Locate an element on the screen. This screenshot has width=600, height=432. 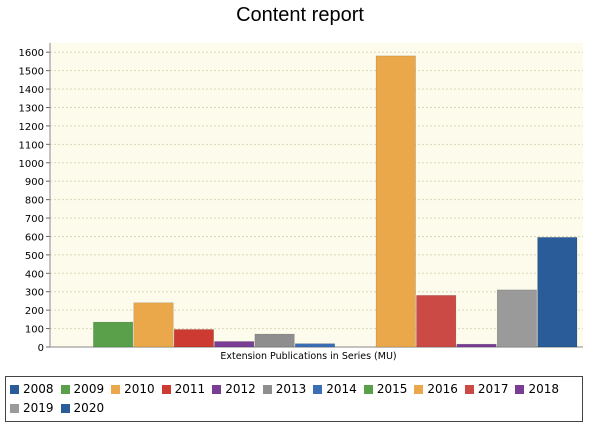
legend-item-2008: 2008 is located at coordinates (32, 389).